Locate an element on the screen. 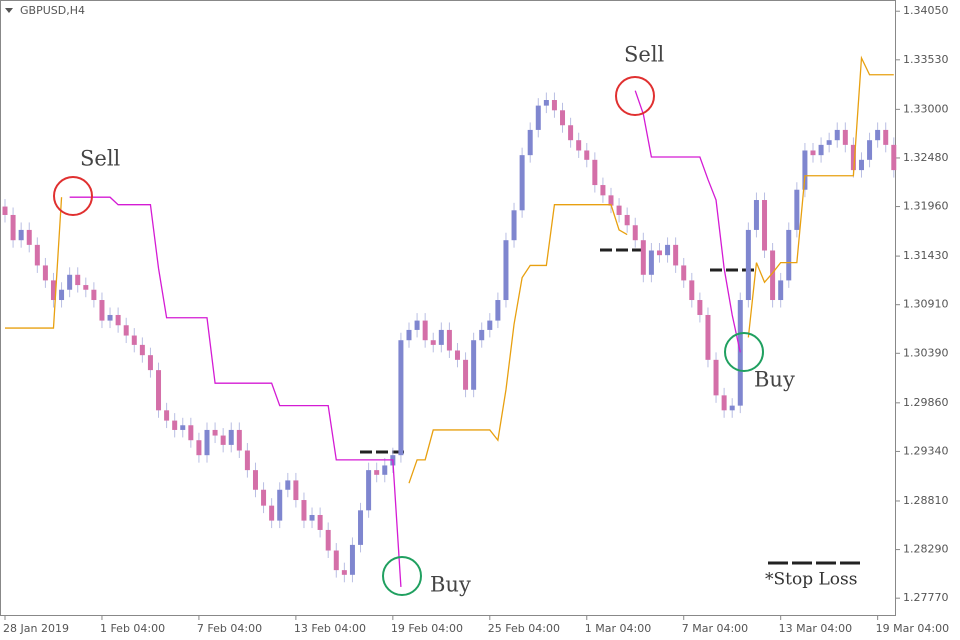  y-tick-label: 1.30910 is located at coordinates (926, 304).